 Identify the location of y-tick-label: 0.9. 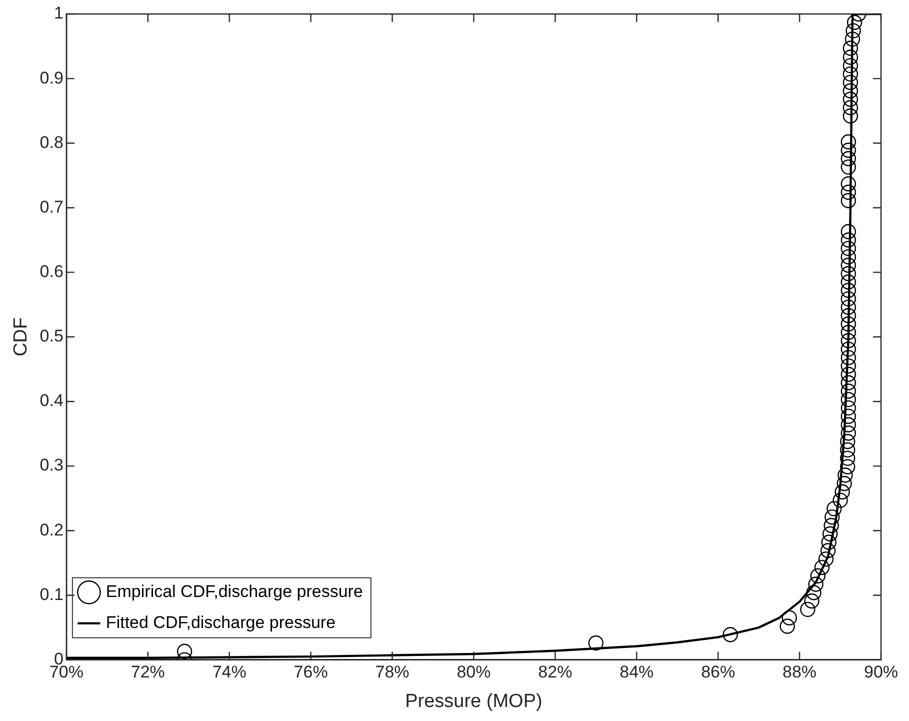
(52, 78).